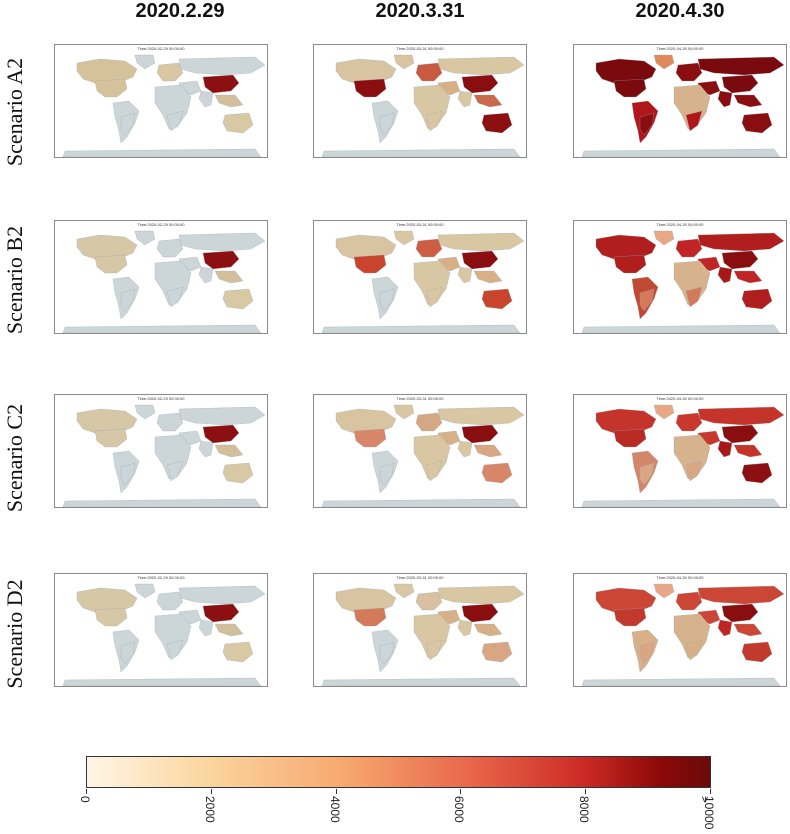 The image size is (790, 834). What do you see at coordinates (398, 772) in the screenshot?
I see `colorbar` at bounding box center [398, 772].